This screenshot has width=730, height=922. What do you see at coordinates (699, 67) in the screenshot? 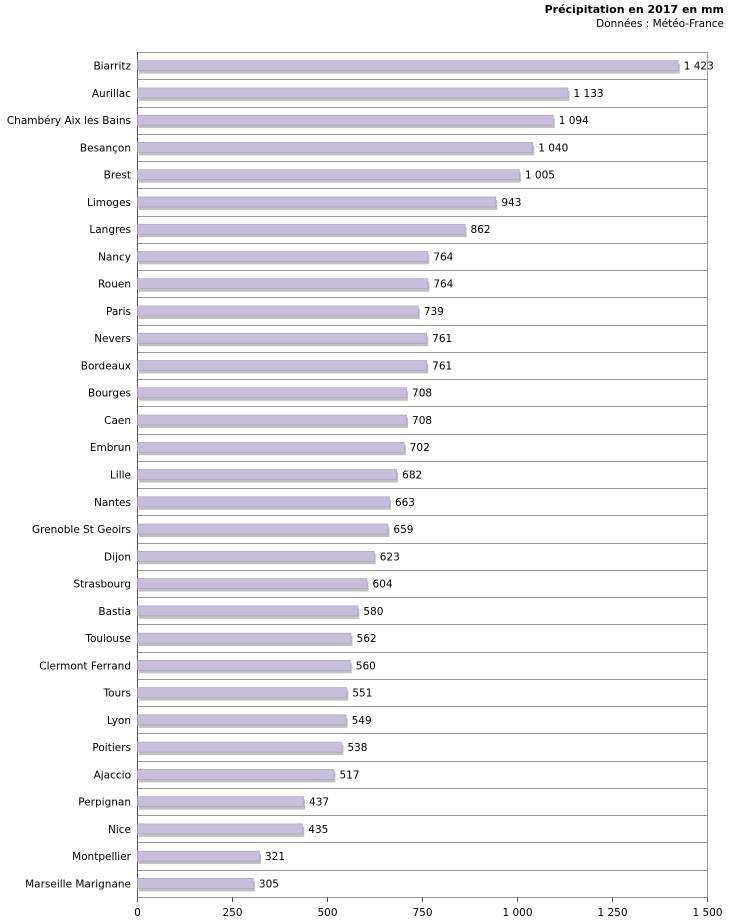
I see `data-label: 1 423` at bounding box center [699, 67].